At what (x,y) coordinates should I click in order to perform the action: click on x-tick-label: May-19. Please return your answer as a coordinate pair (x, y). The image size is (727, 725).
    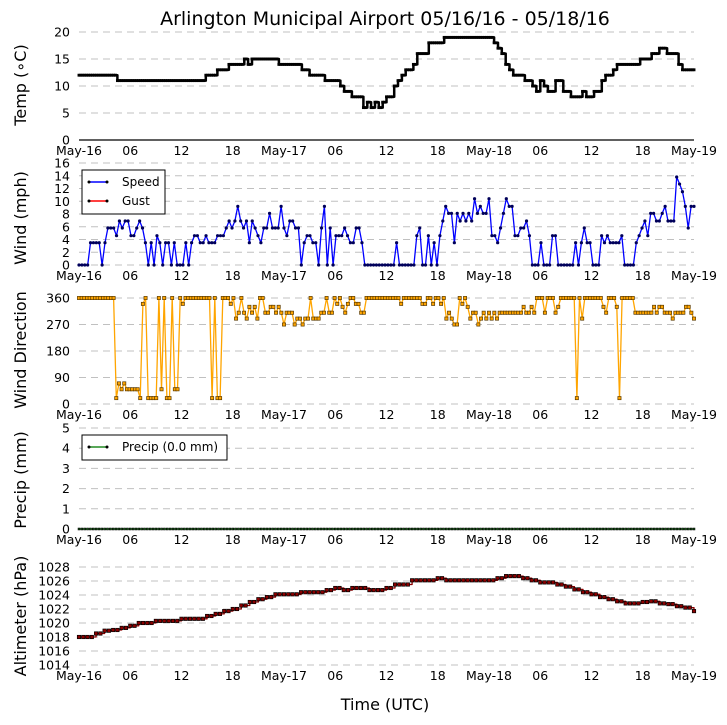
    Looking at the image, I should click on (694, 539).